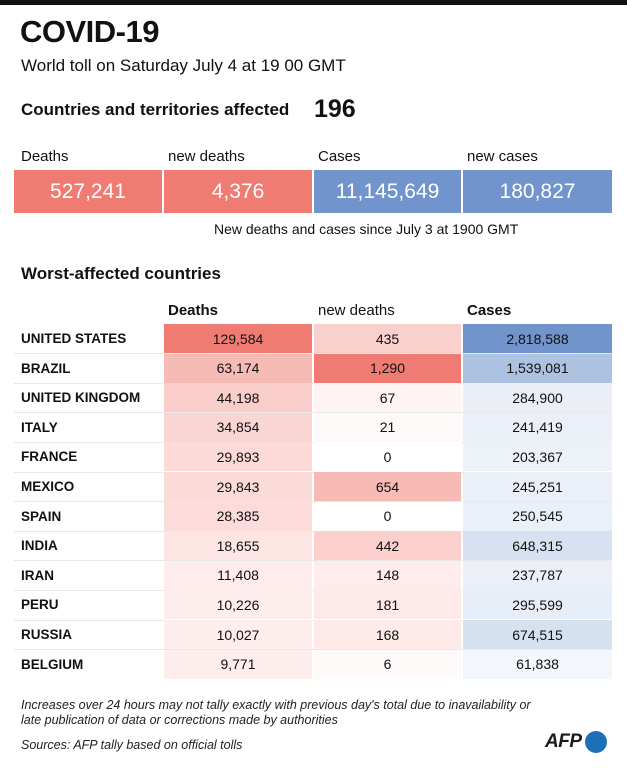 This screenshot has height=768, width=627. I want to click on table-row: BRAZIL 63,174 1,290 1,539,081, so click(313, 368).